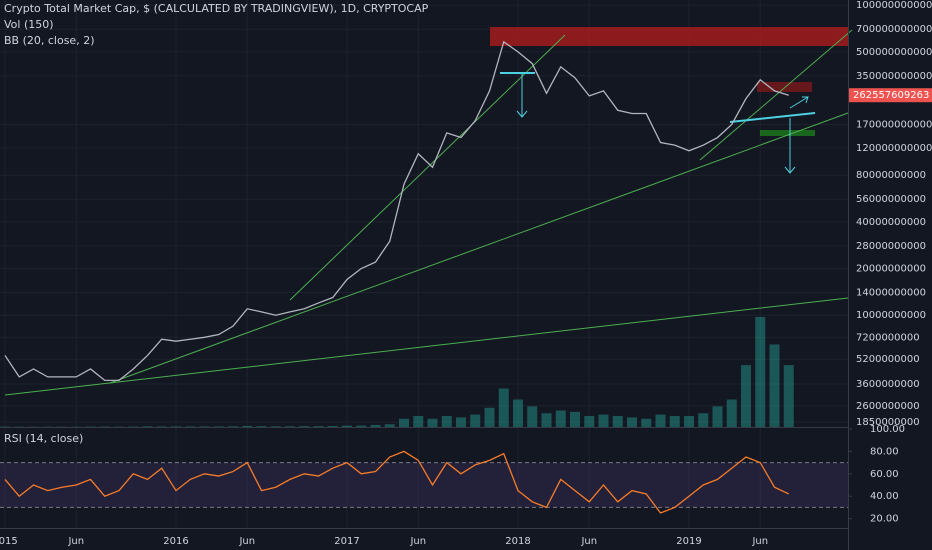  What do you see at coordinates (29, 24) in the screenshot?
I see `volume-label: Vol (150)` at bounding box center [29, 24].